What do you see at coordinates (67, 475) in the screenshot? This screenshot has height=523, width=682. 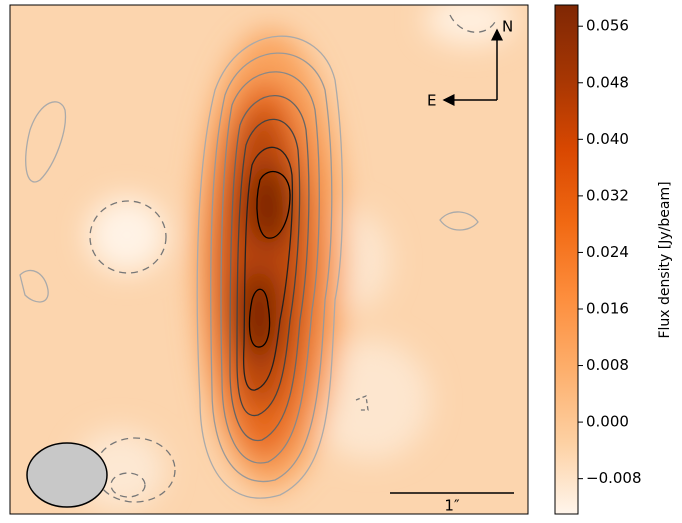 I see `beam` at bounding box center [67, 475].